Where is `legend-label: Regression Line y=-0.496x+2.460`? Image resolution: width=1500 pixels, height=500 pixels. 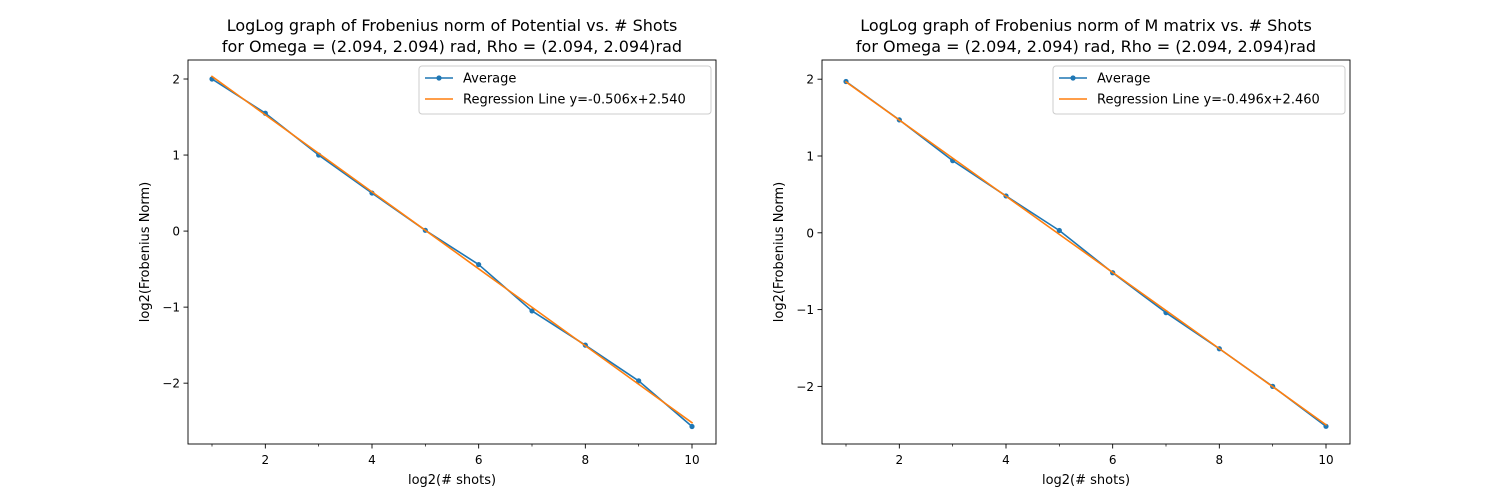
legend-label: Regression Line y=-0.496x+2.460 is located at coordinates (1208, 100).